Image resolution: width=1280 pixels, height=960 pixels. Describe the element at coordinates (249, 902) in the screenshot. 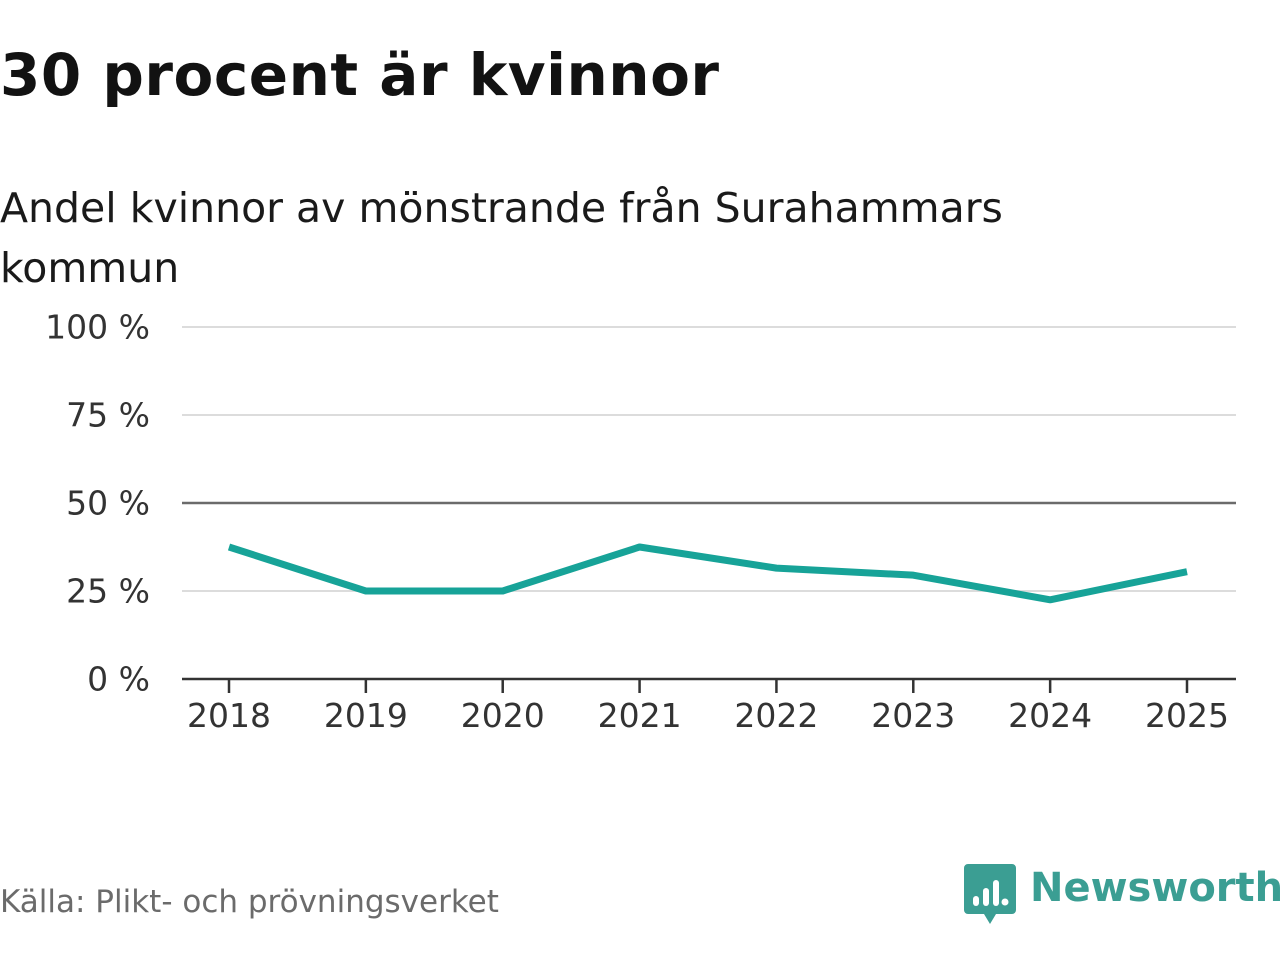

I see `source-note: Källa: Plikt- och prövningsverket` at that location.